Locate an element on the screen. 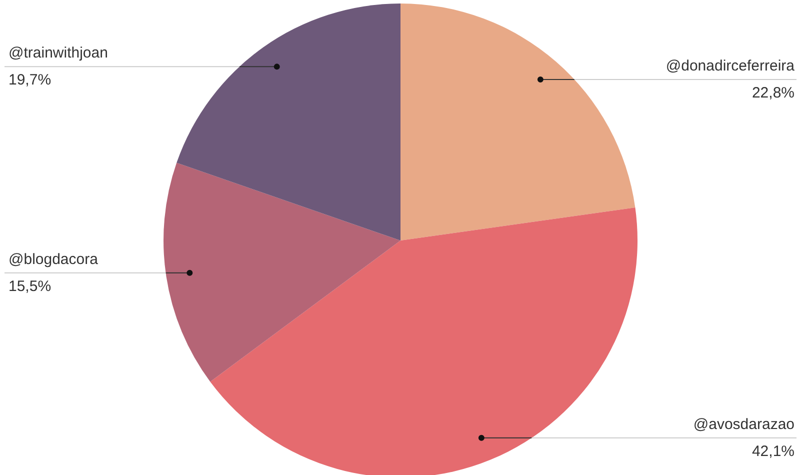  slice-label: @donadirceferreira is located at coordinates (731, 66).